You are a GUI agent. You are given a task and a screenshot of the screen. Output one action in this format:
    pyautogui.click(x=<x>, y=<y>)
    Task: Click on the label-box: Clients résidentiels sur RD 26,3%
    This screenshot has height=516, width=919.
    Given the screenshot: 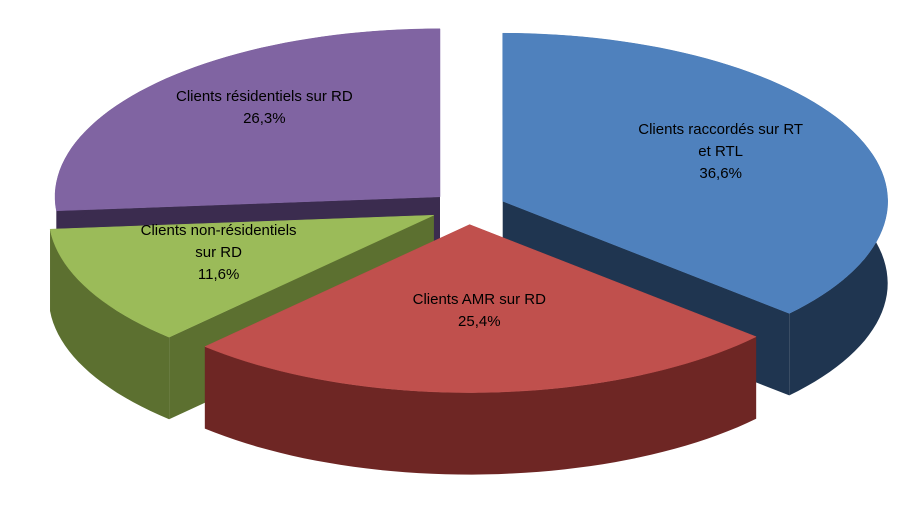 What is the action you would take?
    pyautogui.click(x=264, y=108)
    